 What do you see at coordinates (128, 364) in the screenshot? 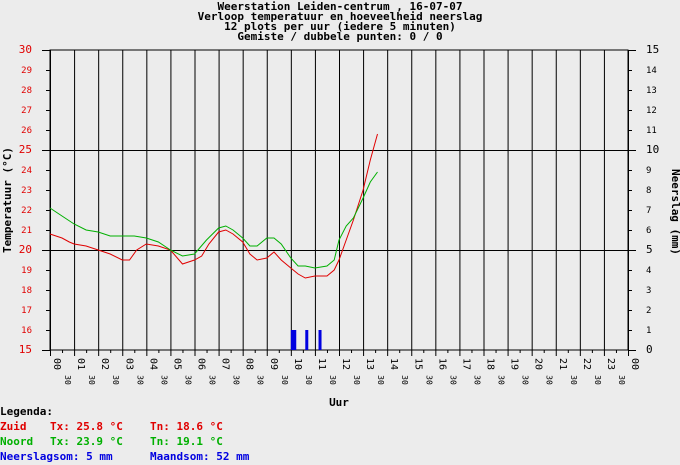
I see `x-axis-hour-label: 03` at bounding box center [128, 364].